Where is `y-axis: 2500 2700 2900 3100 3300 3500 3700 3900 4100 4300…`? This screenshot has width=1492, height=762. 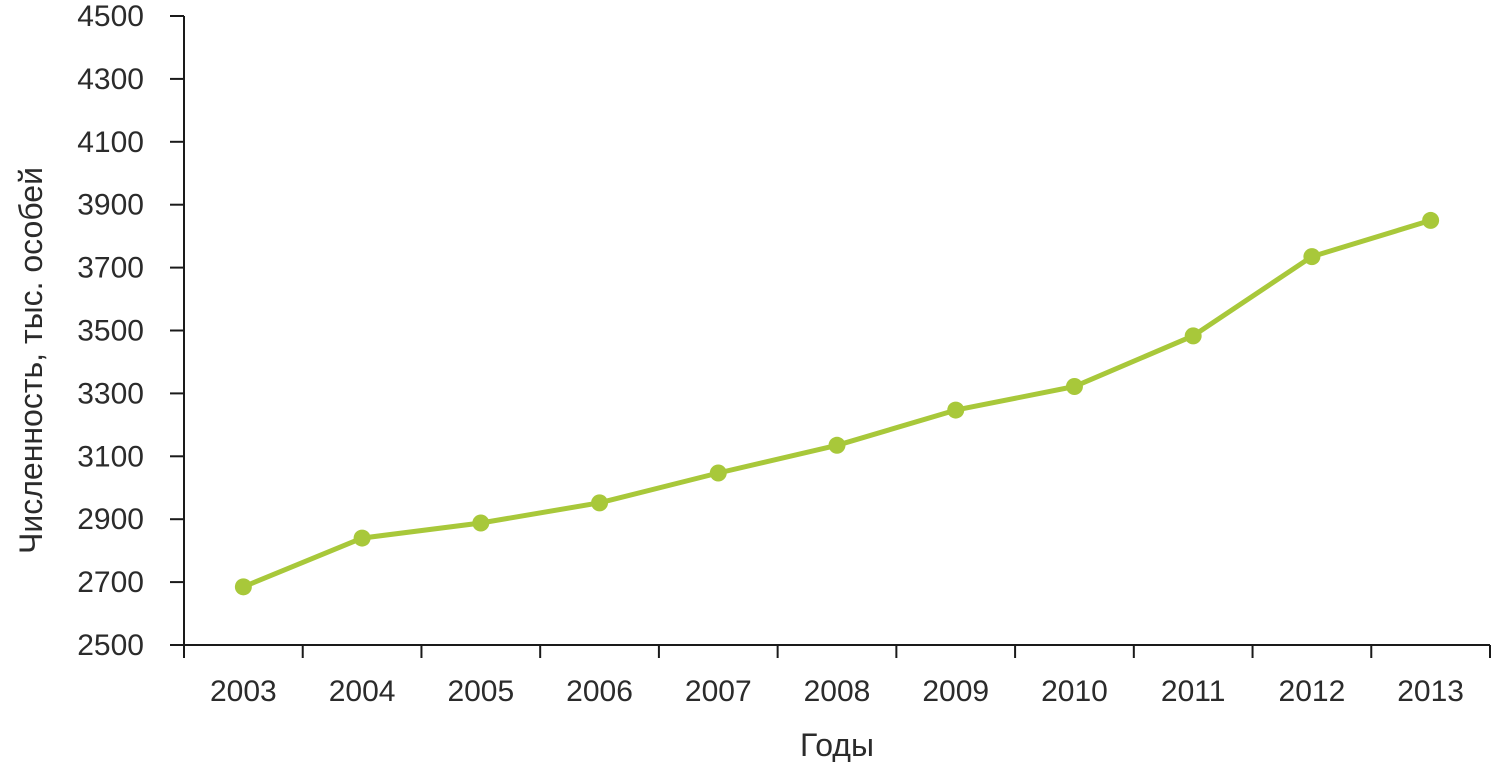 y-axis: 2500 2700 2900 3100 3300 3500 3700 3900 4100 4300… is located at coordinates (131, 331).